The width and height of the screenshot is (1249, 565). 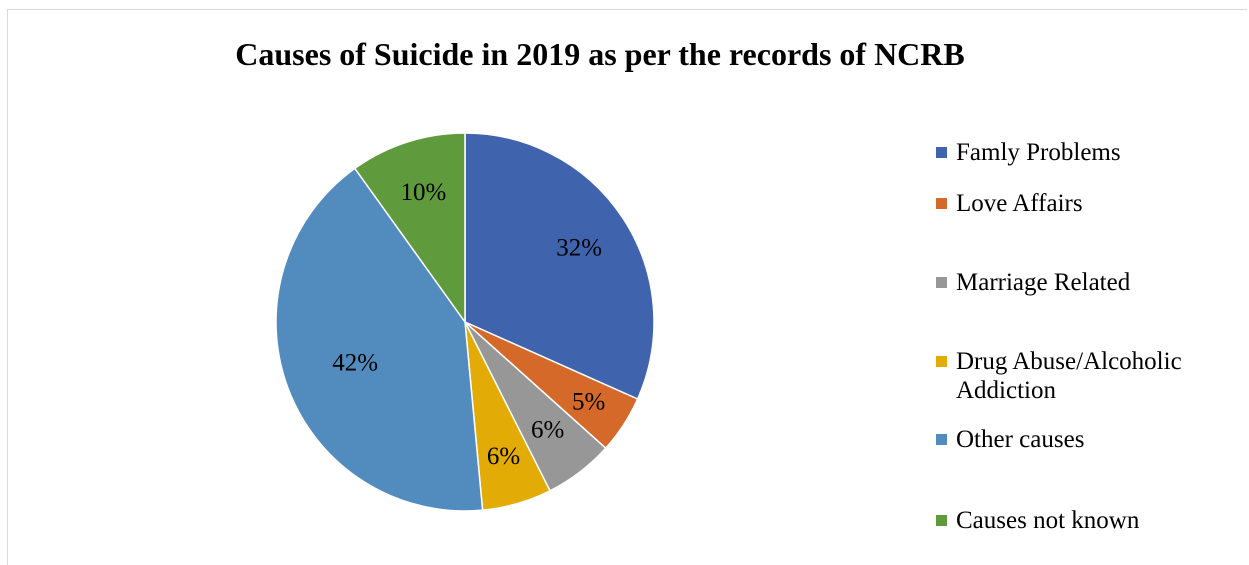 What do you see at coordinates (355, 363) in the screenshot?
I see `pie-data-label: 42%` at bounding box center [355, 363].